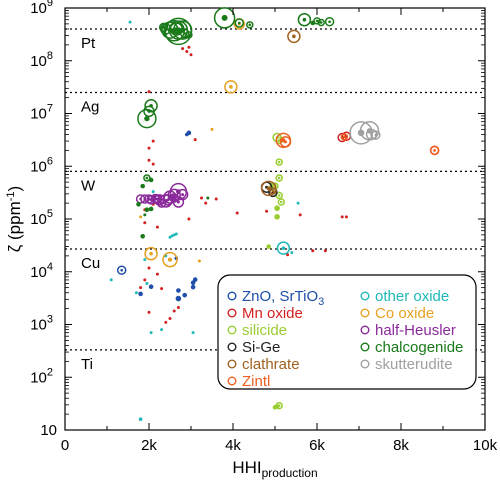 The image size is (500, 481). What do you see at coordinates (232, 364) in the screenshot?
I see `legend-marker-clathrate` at bounding box center [232, 364].